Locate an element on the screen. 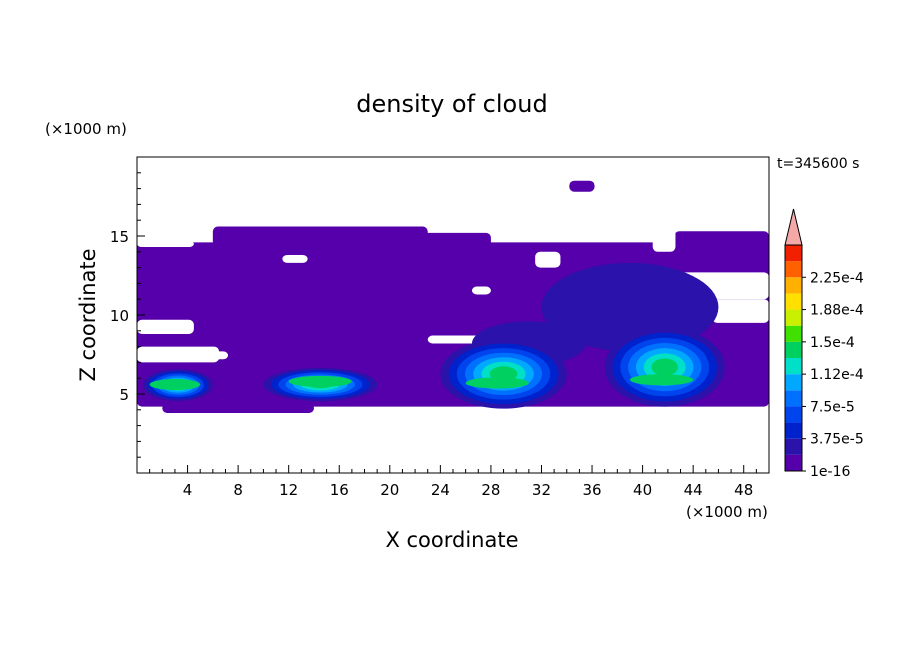 The height and width of the screenshot is (654, 904). cloud-fragment is located at coordinates (582, 186).